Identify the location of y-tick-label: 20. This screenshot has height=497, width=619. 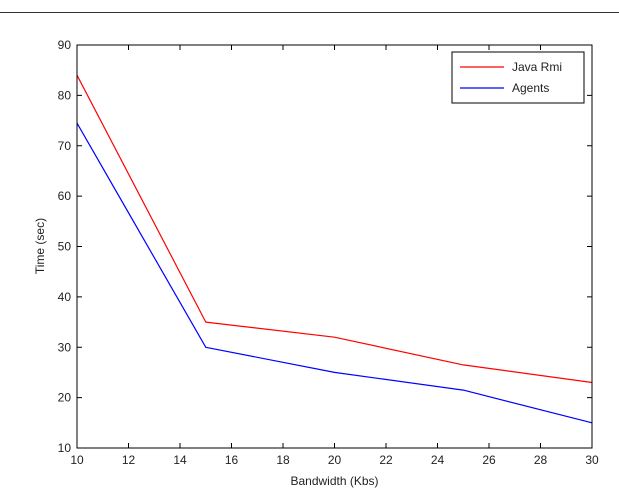
(65, 398).